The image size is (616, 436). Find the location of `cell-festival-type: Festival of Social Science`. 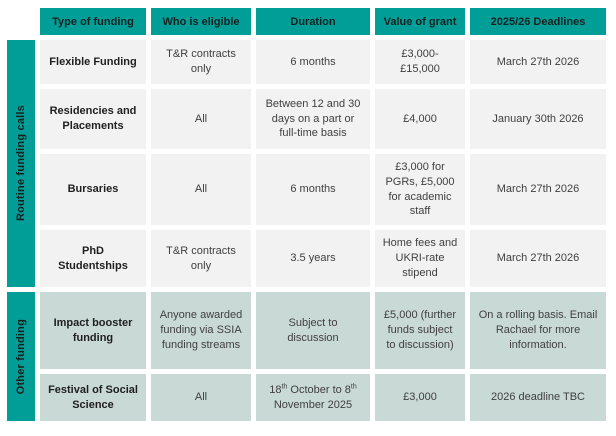

cell-festival-type: Festival of Social Science is located at coordinates (93, 397).